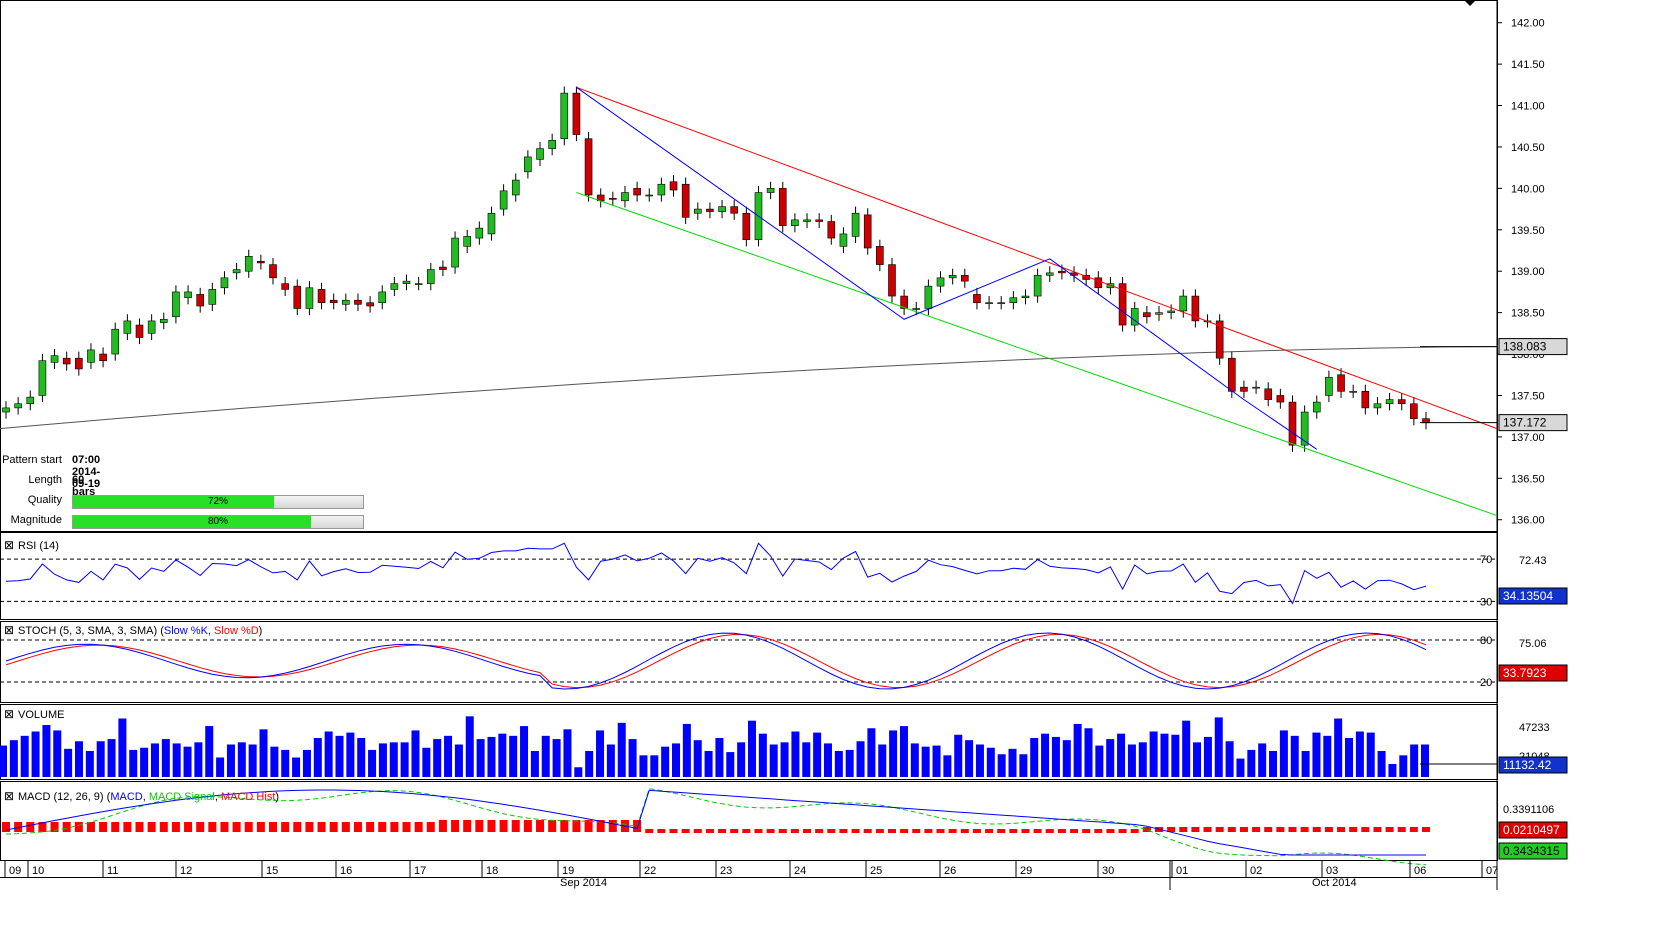 The width and height of the screenshot is (1655, 937). Describe the element at coordinates (64, 797) in the screenshot. I see `macd-label: MACD (12, 26, 9) (` at that location.